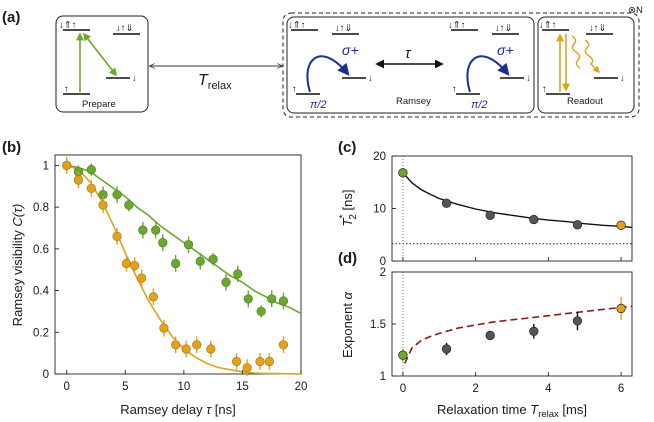 Image resolution: width=654 pixels, height=422 pixels. I want to click on prepare-levels, so click(101, 62).